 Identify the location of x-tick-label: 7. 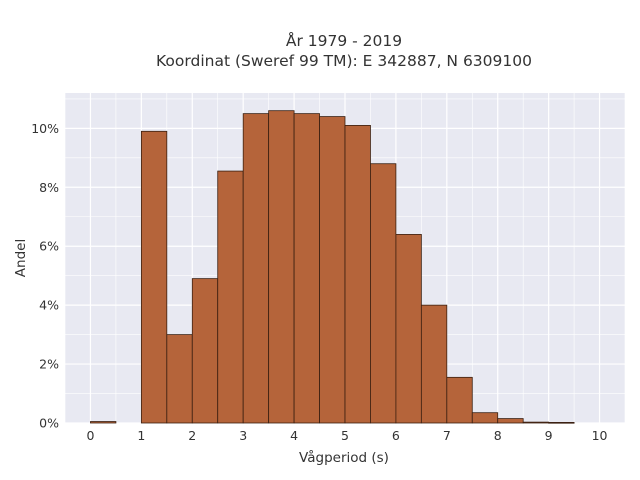
(447, 435).